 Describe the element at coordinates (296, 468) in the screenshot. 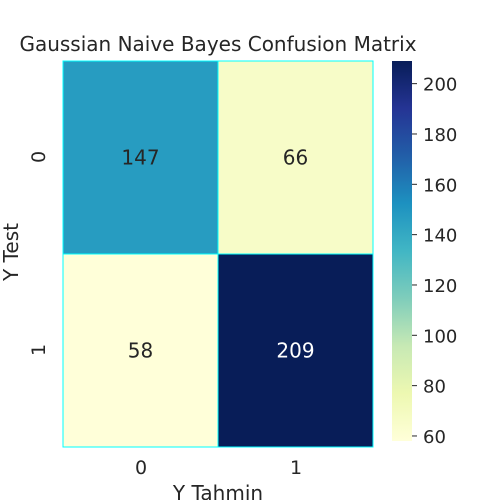

I see `x-tick-label-1: 1` at that location.